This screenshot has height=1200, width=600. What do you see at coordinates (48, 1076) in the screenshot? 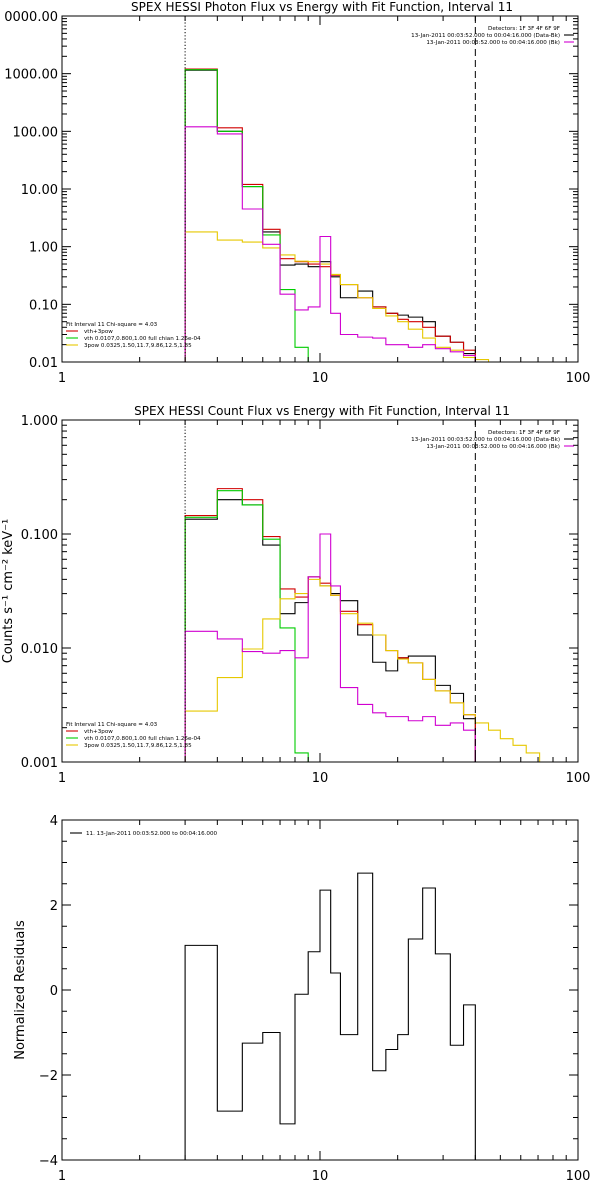
I see `y-tick-label: −2` at bounding box center [48, 1076].